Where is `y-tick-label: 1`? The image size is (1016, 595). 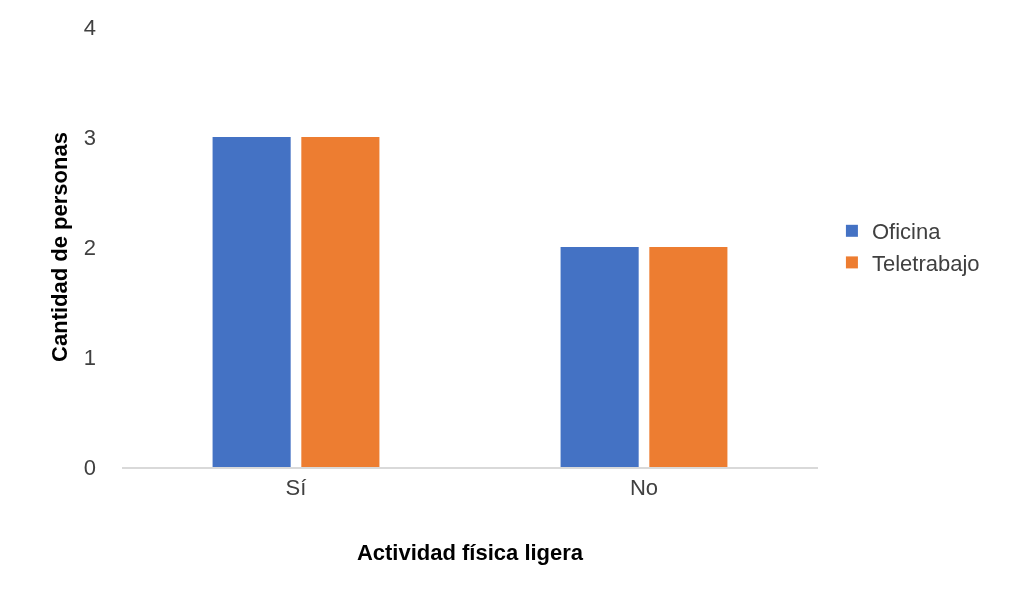 y-tick-label: 1 is located at coordinates (89, 357).